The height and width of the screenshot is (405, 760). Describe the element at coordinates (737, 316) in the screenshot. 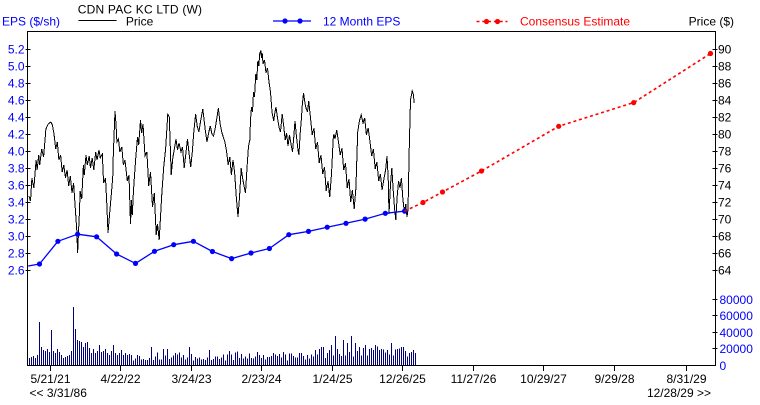

I see `svg-text: 60000` at that location.